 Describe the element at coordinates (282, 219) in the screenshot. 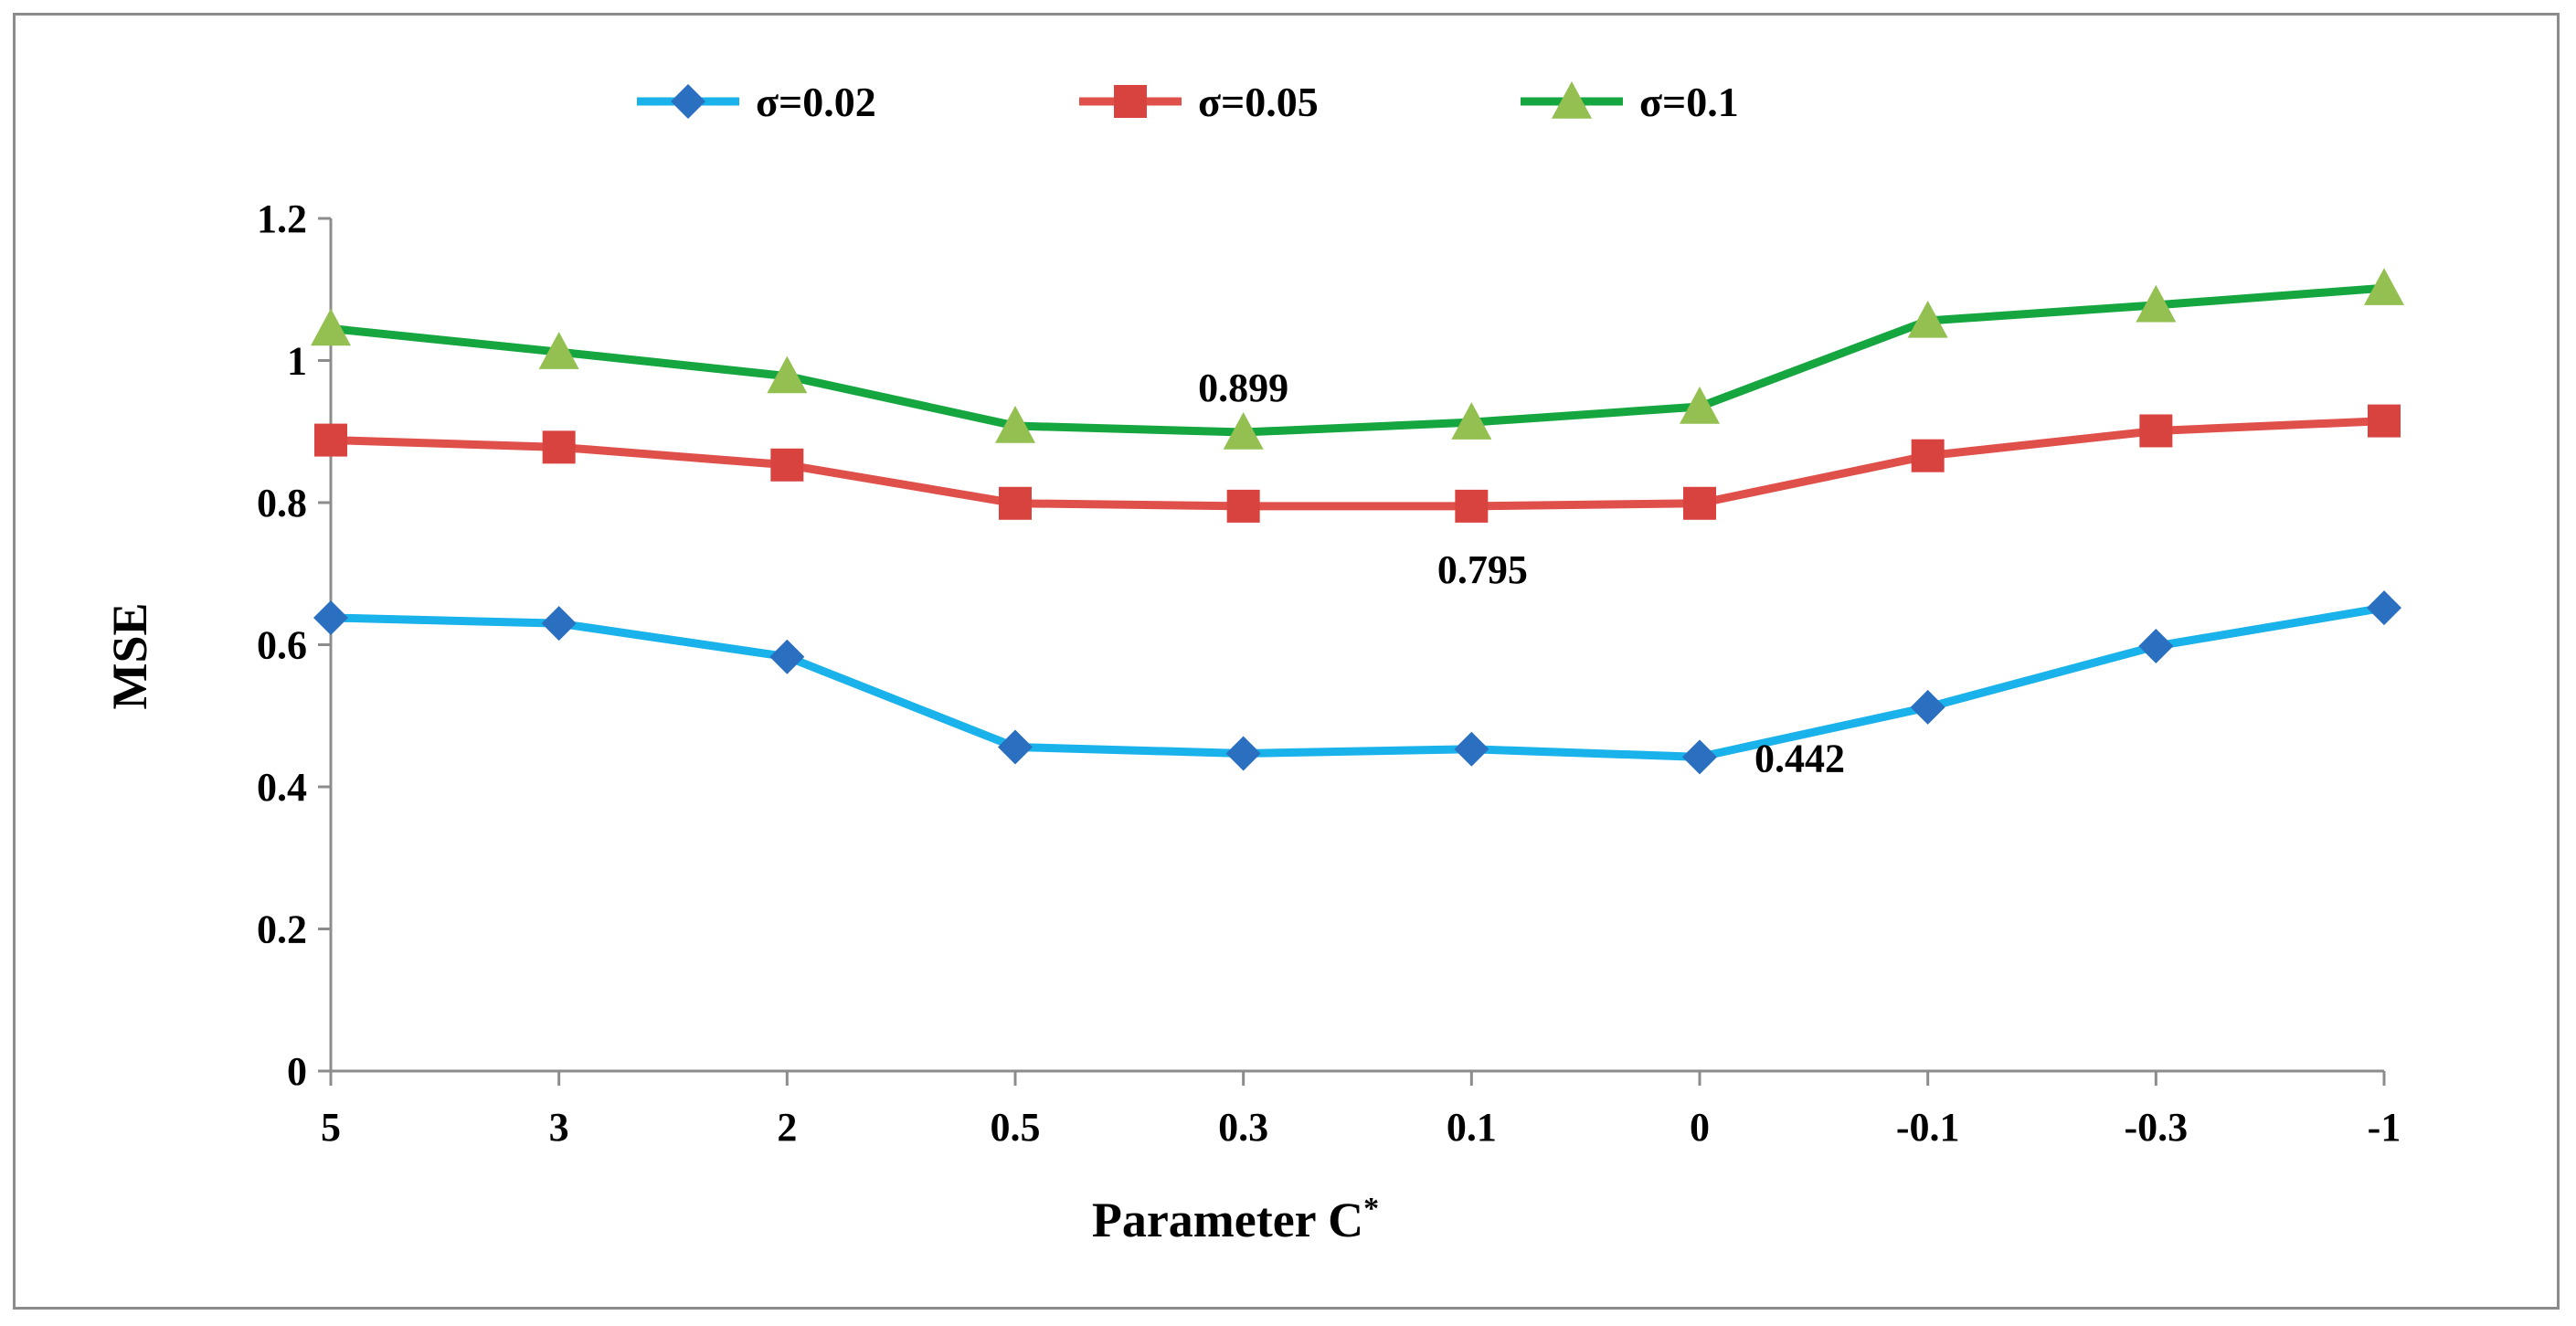

I see `y-tick-label: 1.2` at that location.